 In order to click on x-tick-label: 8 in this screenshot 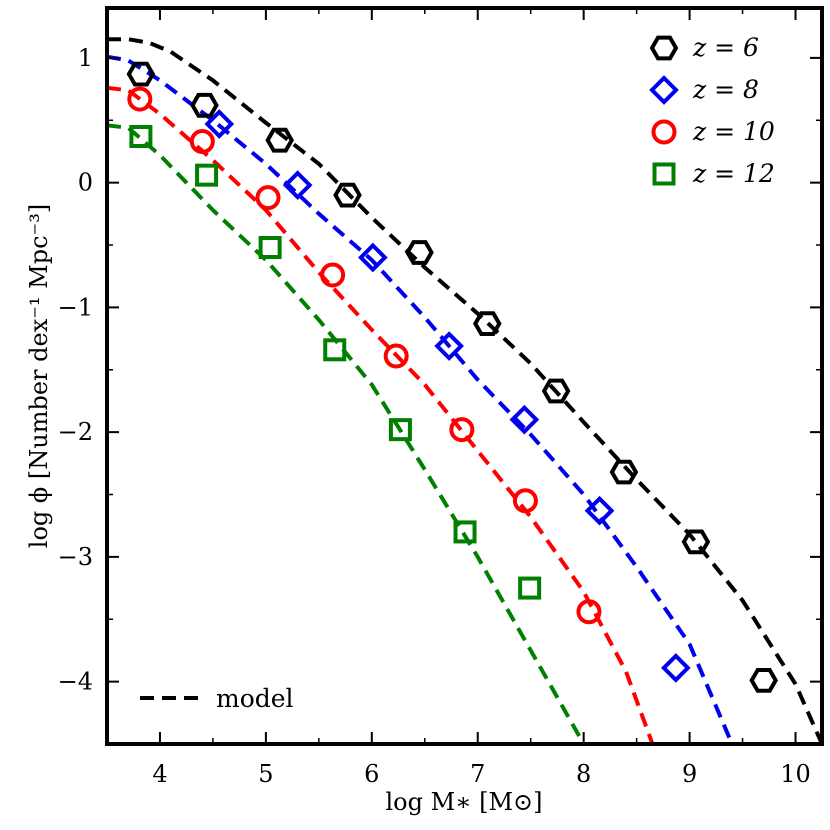, I will do `click(583, 774)`.